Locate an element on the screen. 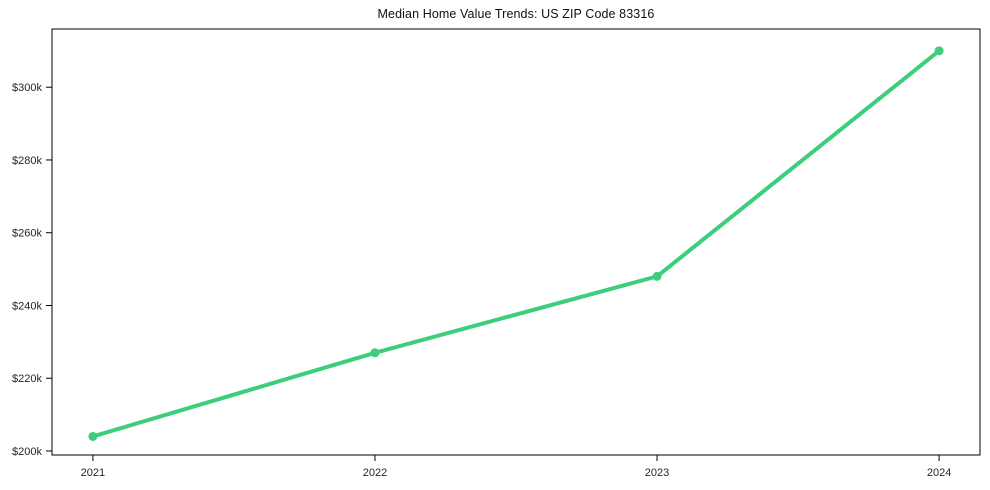 This screenshot has height=490, width=990. x-axis-tick-label: 2022 is located at coordinates (375, 473).